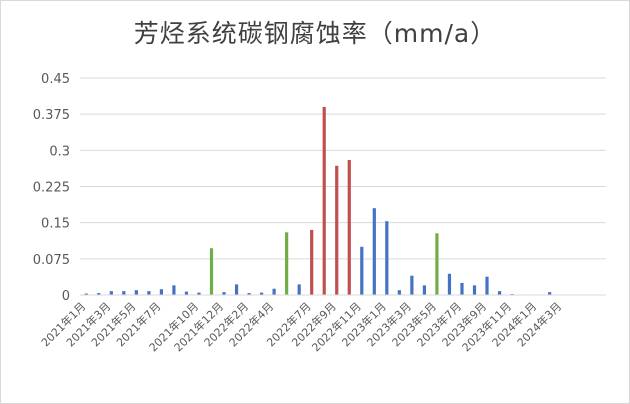  I want to click on y-axis-ticks: 0 0.075 0.15 0.225 0.3 0.375 0.45, so click(51, 188).